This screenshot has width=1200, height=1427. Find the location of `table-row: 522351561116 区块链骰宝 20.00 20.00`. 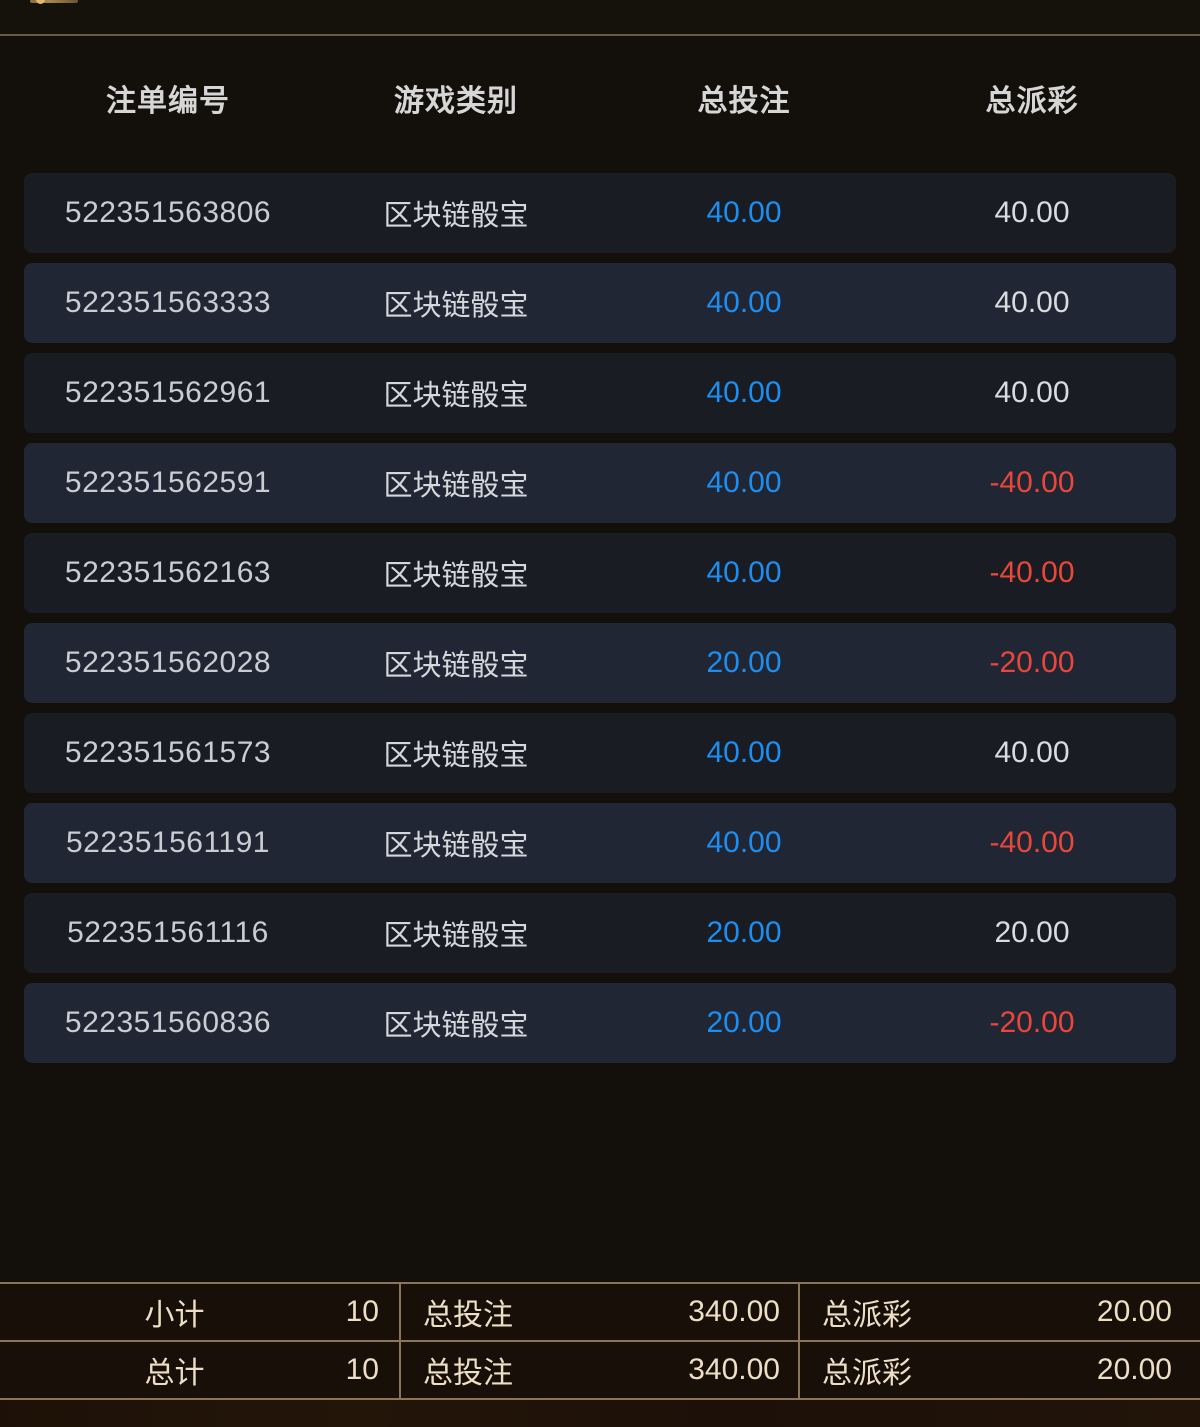

table-row: 522351561116 区块链骰宝 20.00 20.00 is located at coordinates (600, 933).